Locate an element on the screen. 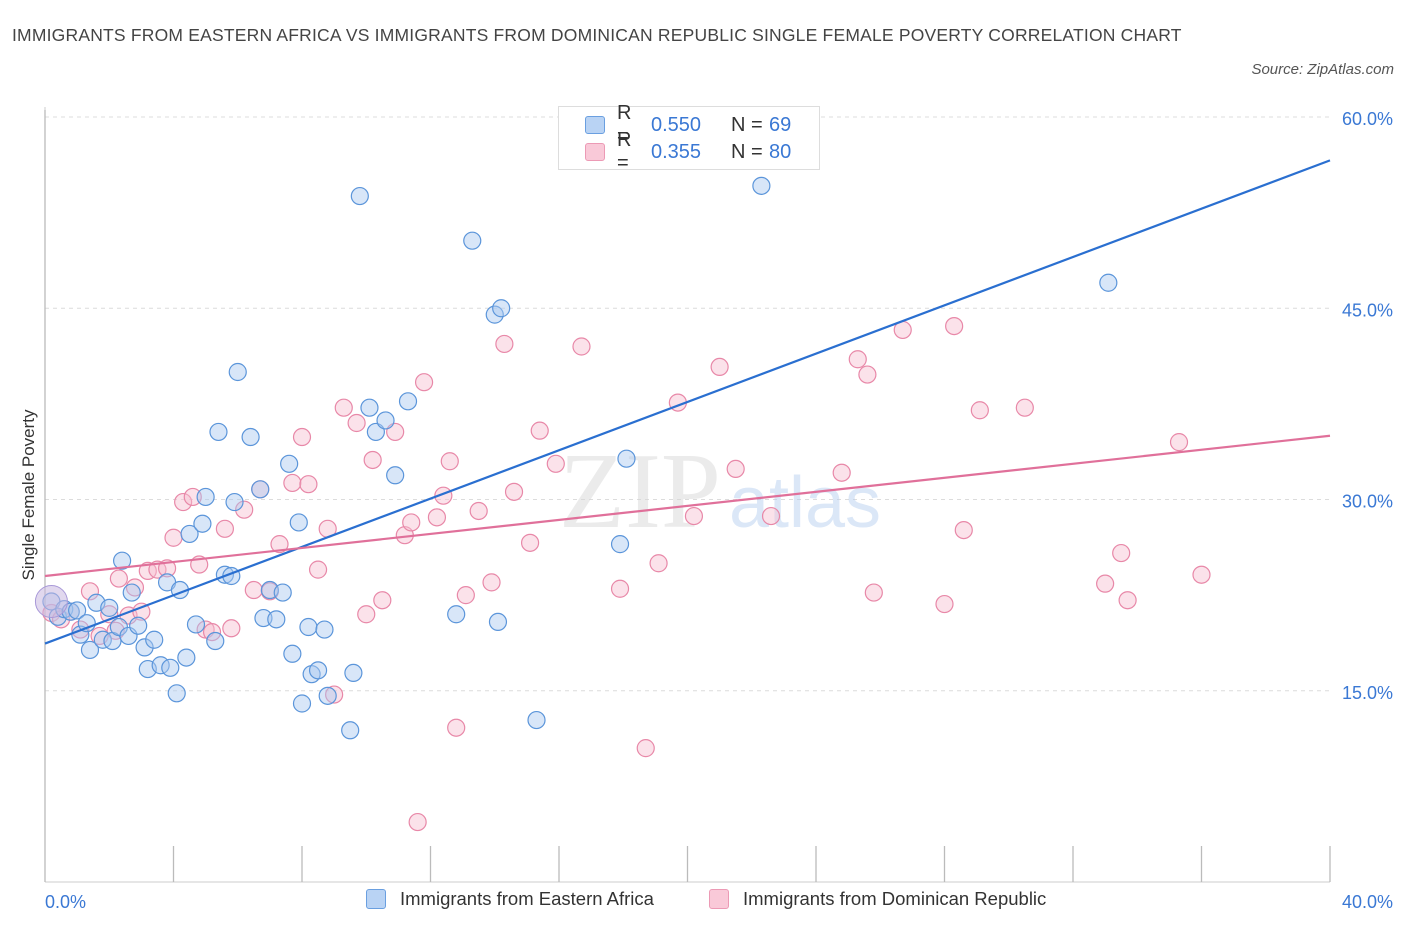  legend-row-eastern-africa: R = 0.550 N = 69 is located at coordinates (688, 124).